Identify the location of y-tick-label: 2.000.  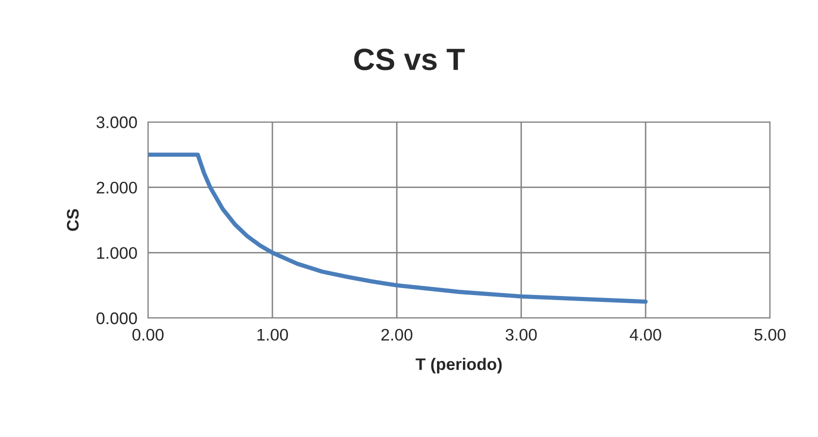
(116, 188).